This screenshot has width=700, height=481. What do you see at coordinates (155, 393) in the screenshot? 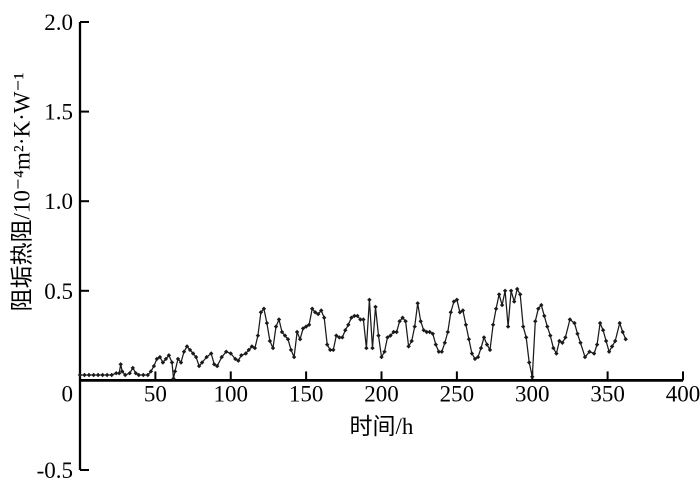
I see `x-tick-label: 50` at bounding box center [155, 393].